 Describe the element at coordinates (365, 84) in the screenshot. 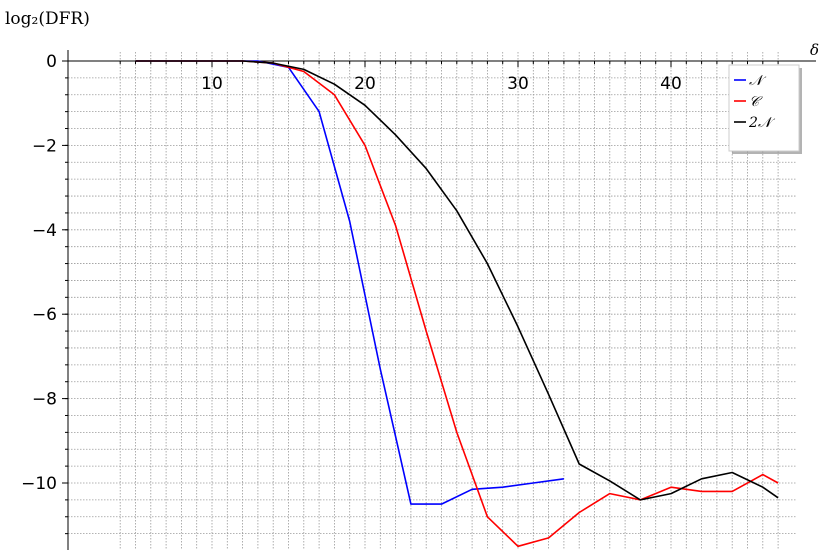

I see `x-tick-label: 20` at that location.